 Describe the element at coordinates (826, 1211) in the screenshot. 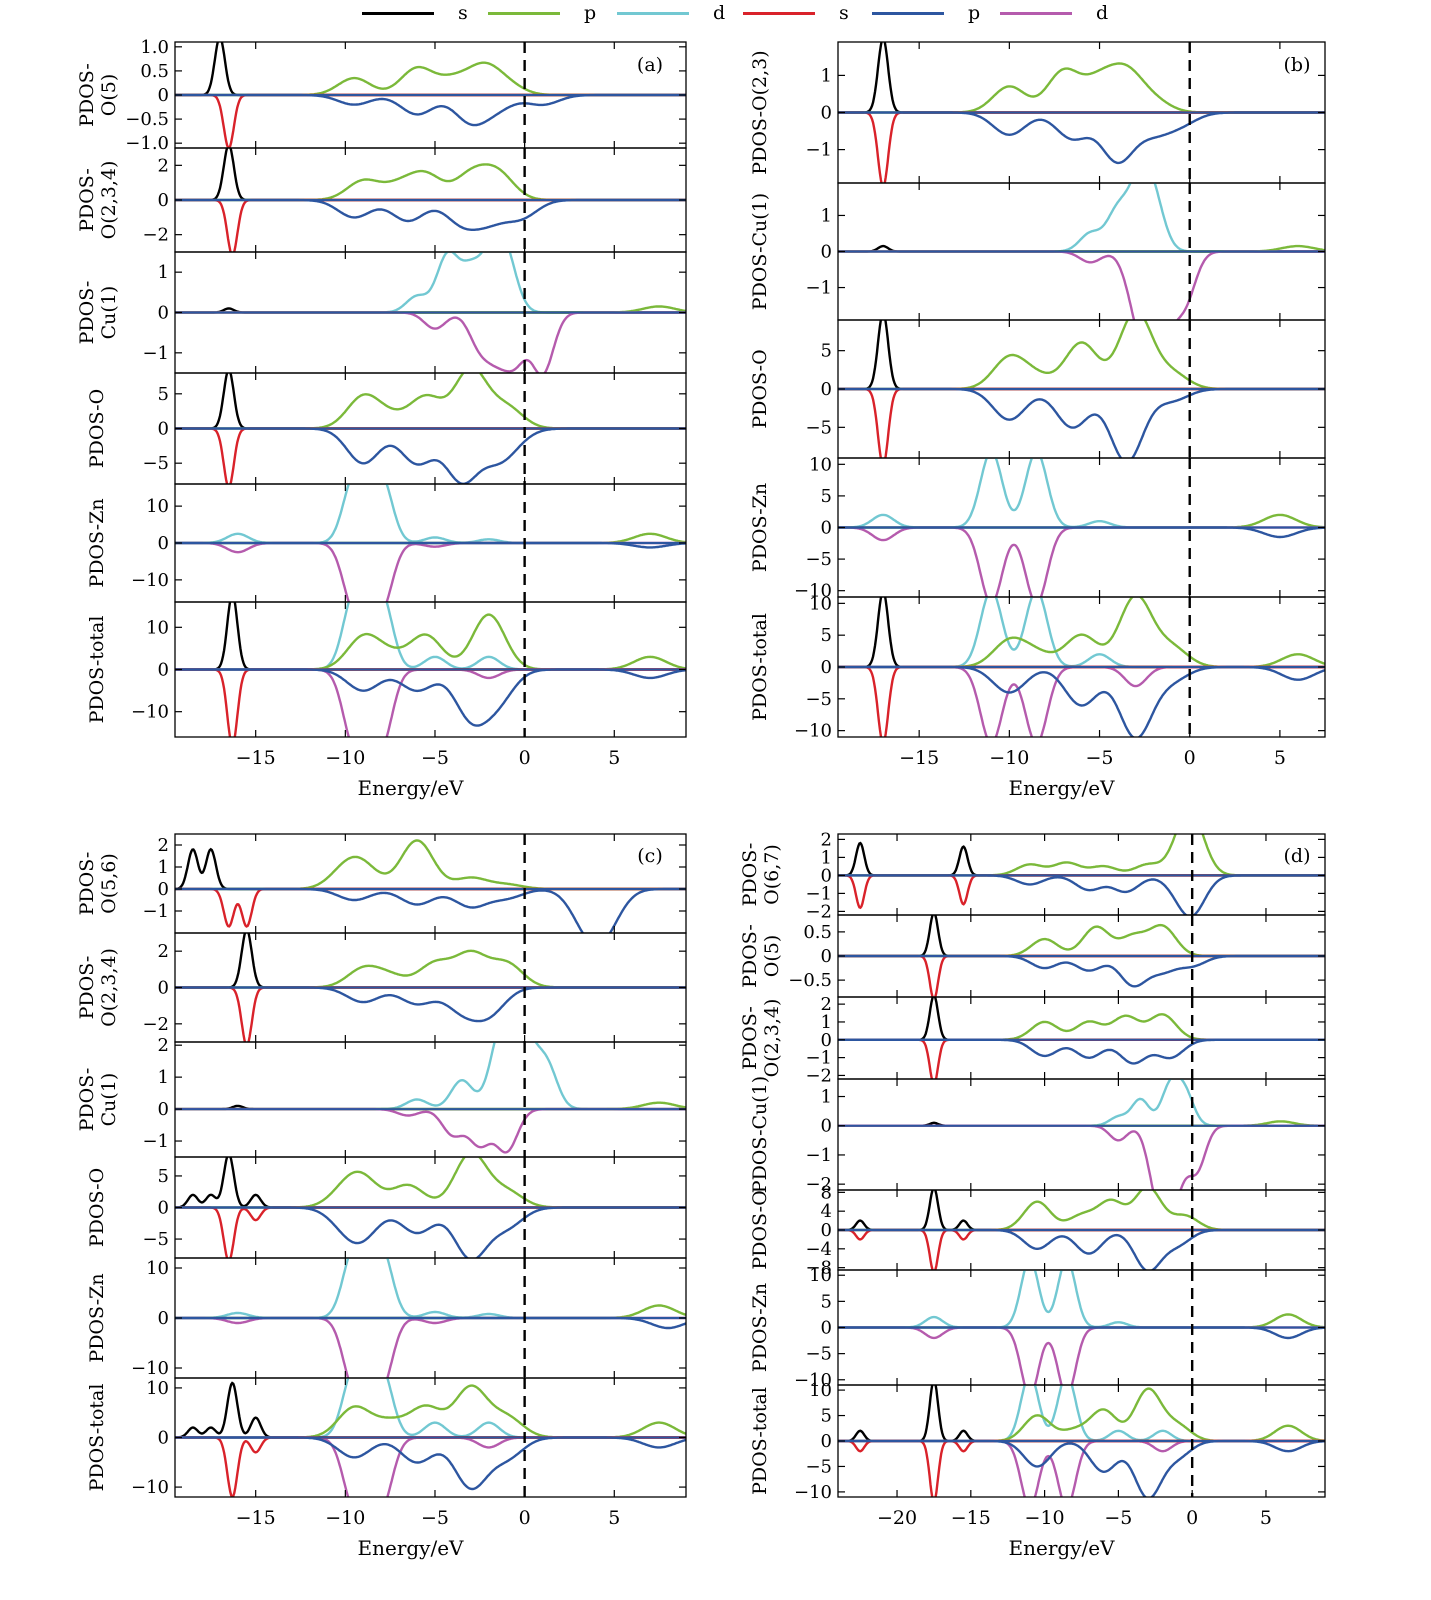

I see `y-tick-label: 4` at that location.